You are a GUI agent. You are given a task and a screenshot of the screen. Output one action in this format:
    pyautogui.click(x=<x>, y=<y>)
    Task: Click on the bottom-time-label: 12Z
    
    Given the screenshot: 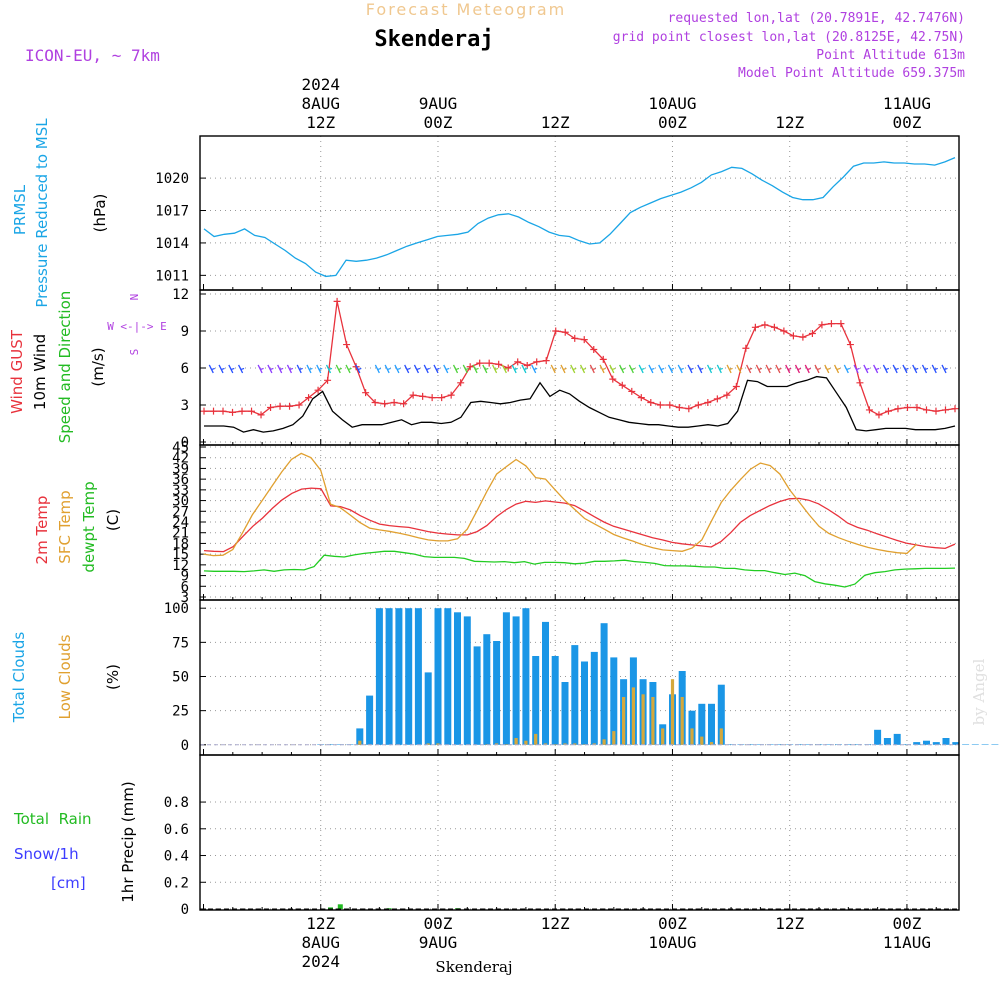 What is the action you would take?
    pyautogui.click(x=320, y=923)
    